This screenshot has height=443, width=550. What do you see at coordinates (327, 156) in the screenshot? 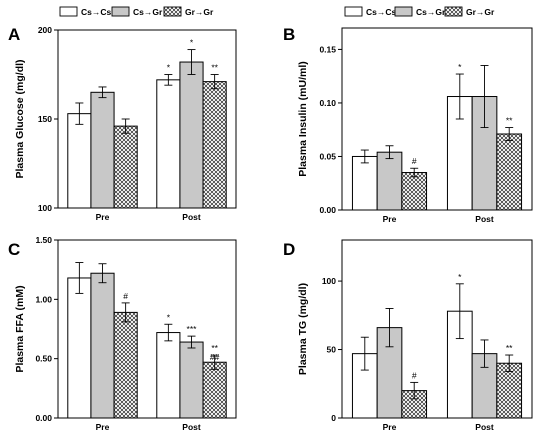
I see `y-tick-label: 0.05` at bounding box center [327, 156].